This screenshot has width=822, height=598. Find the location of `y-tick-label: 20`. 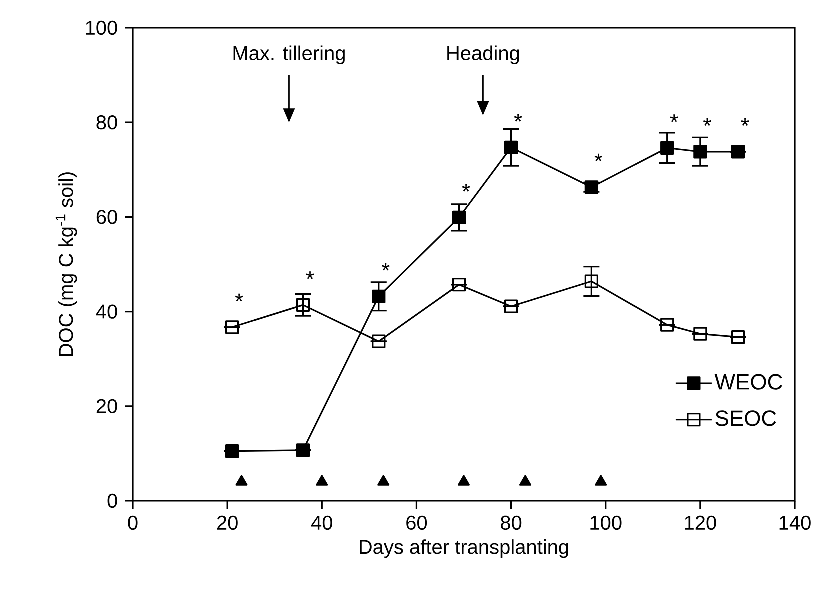

y-tick-label: 20 is located at coordinates (107, 406).